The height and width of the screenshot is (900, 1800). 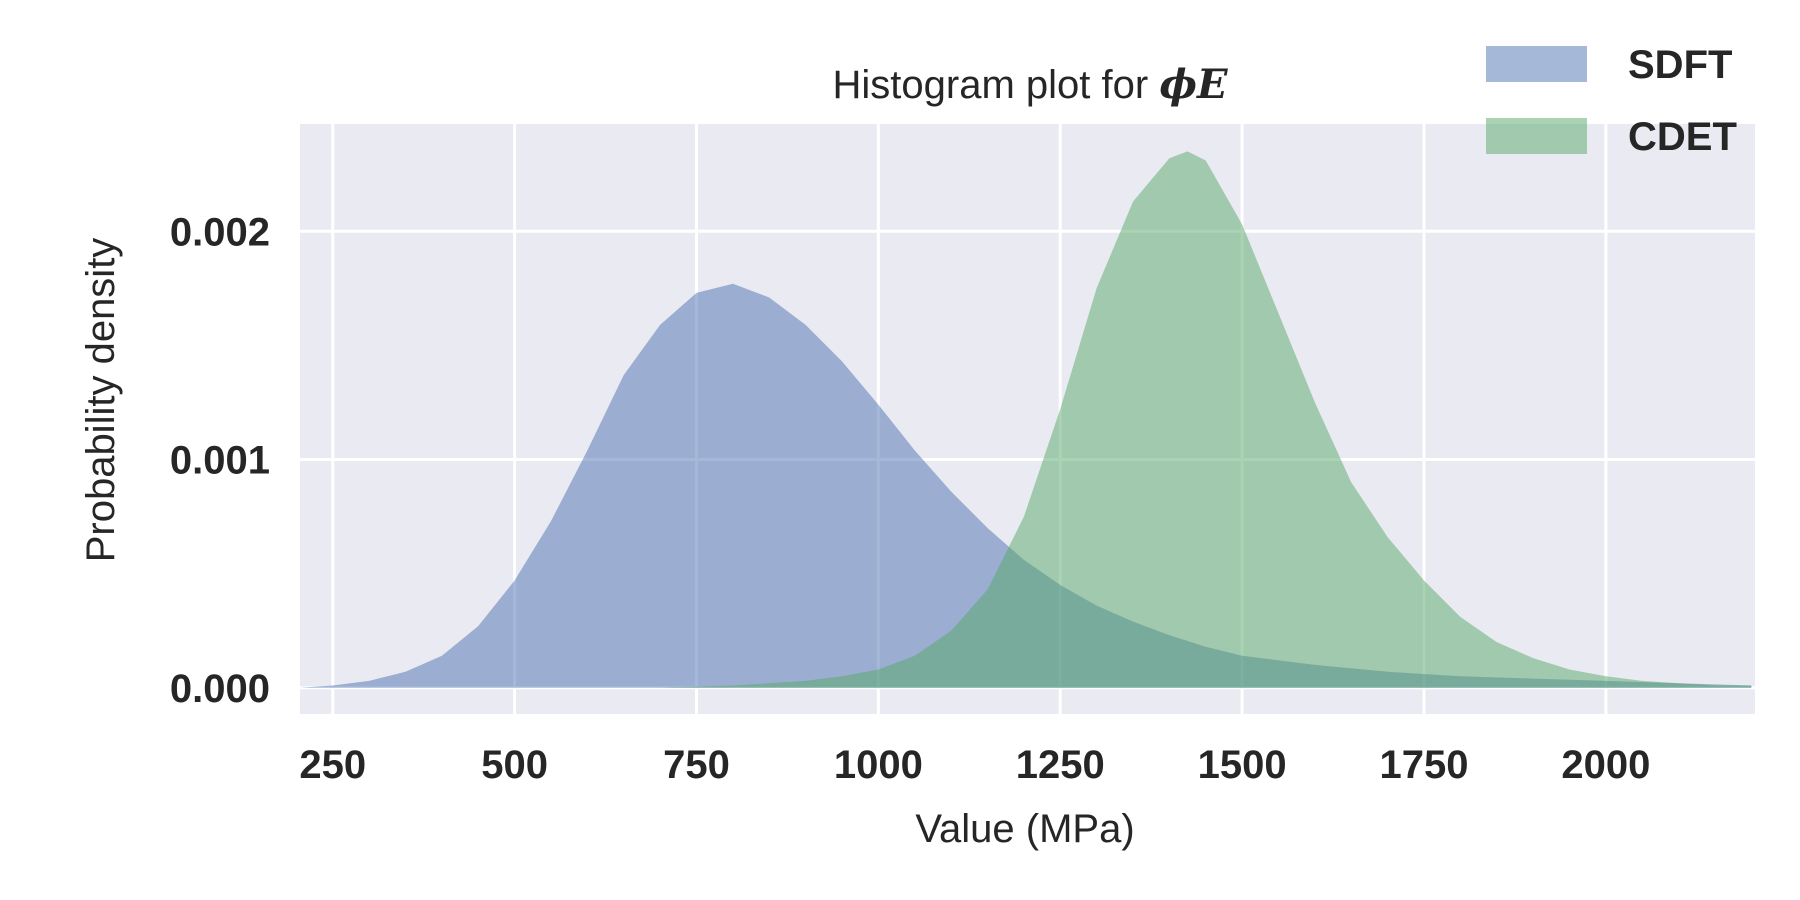 I want to click on legend-label-sdft: SDFT, so click(x=1680, y=65).